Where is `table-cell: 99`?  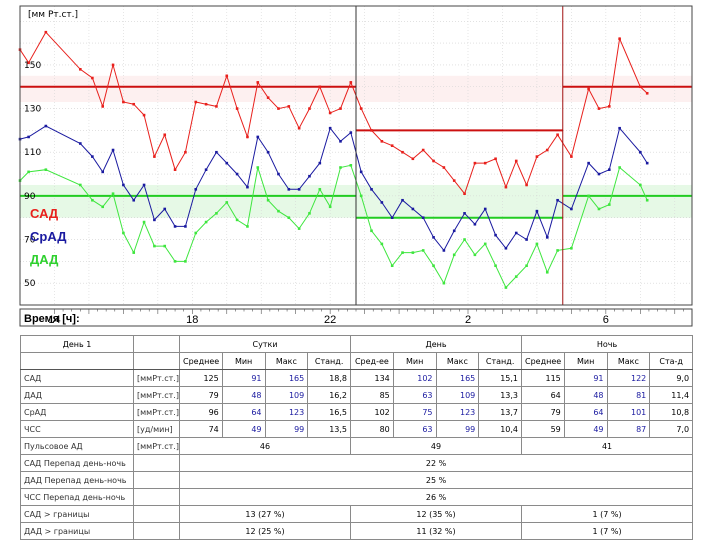
table-cell: 99 is located at coordinates (457, 429).